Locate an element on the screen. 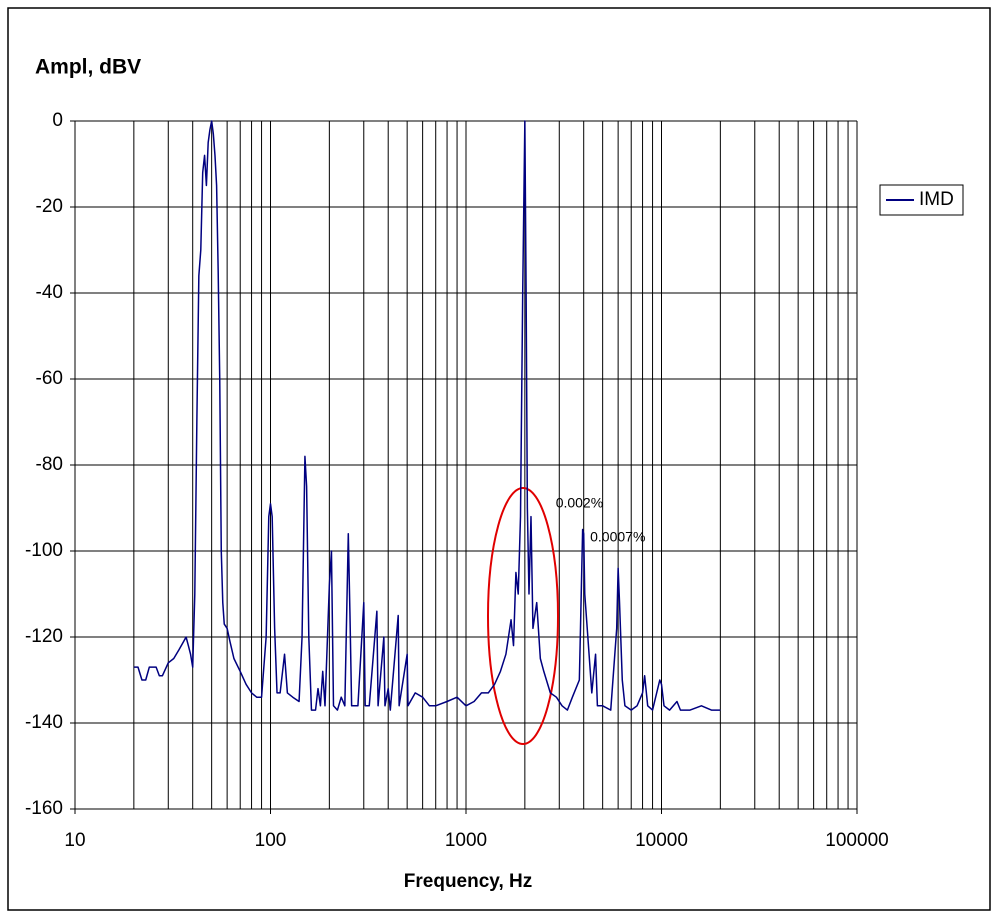 This screenshot has height=918, width=1000. x-tick-label: 1000 is located at coordinates (466, 840).